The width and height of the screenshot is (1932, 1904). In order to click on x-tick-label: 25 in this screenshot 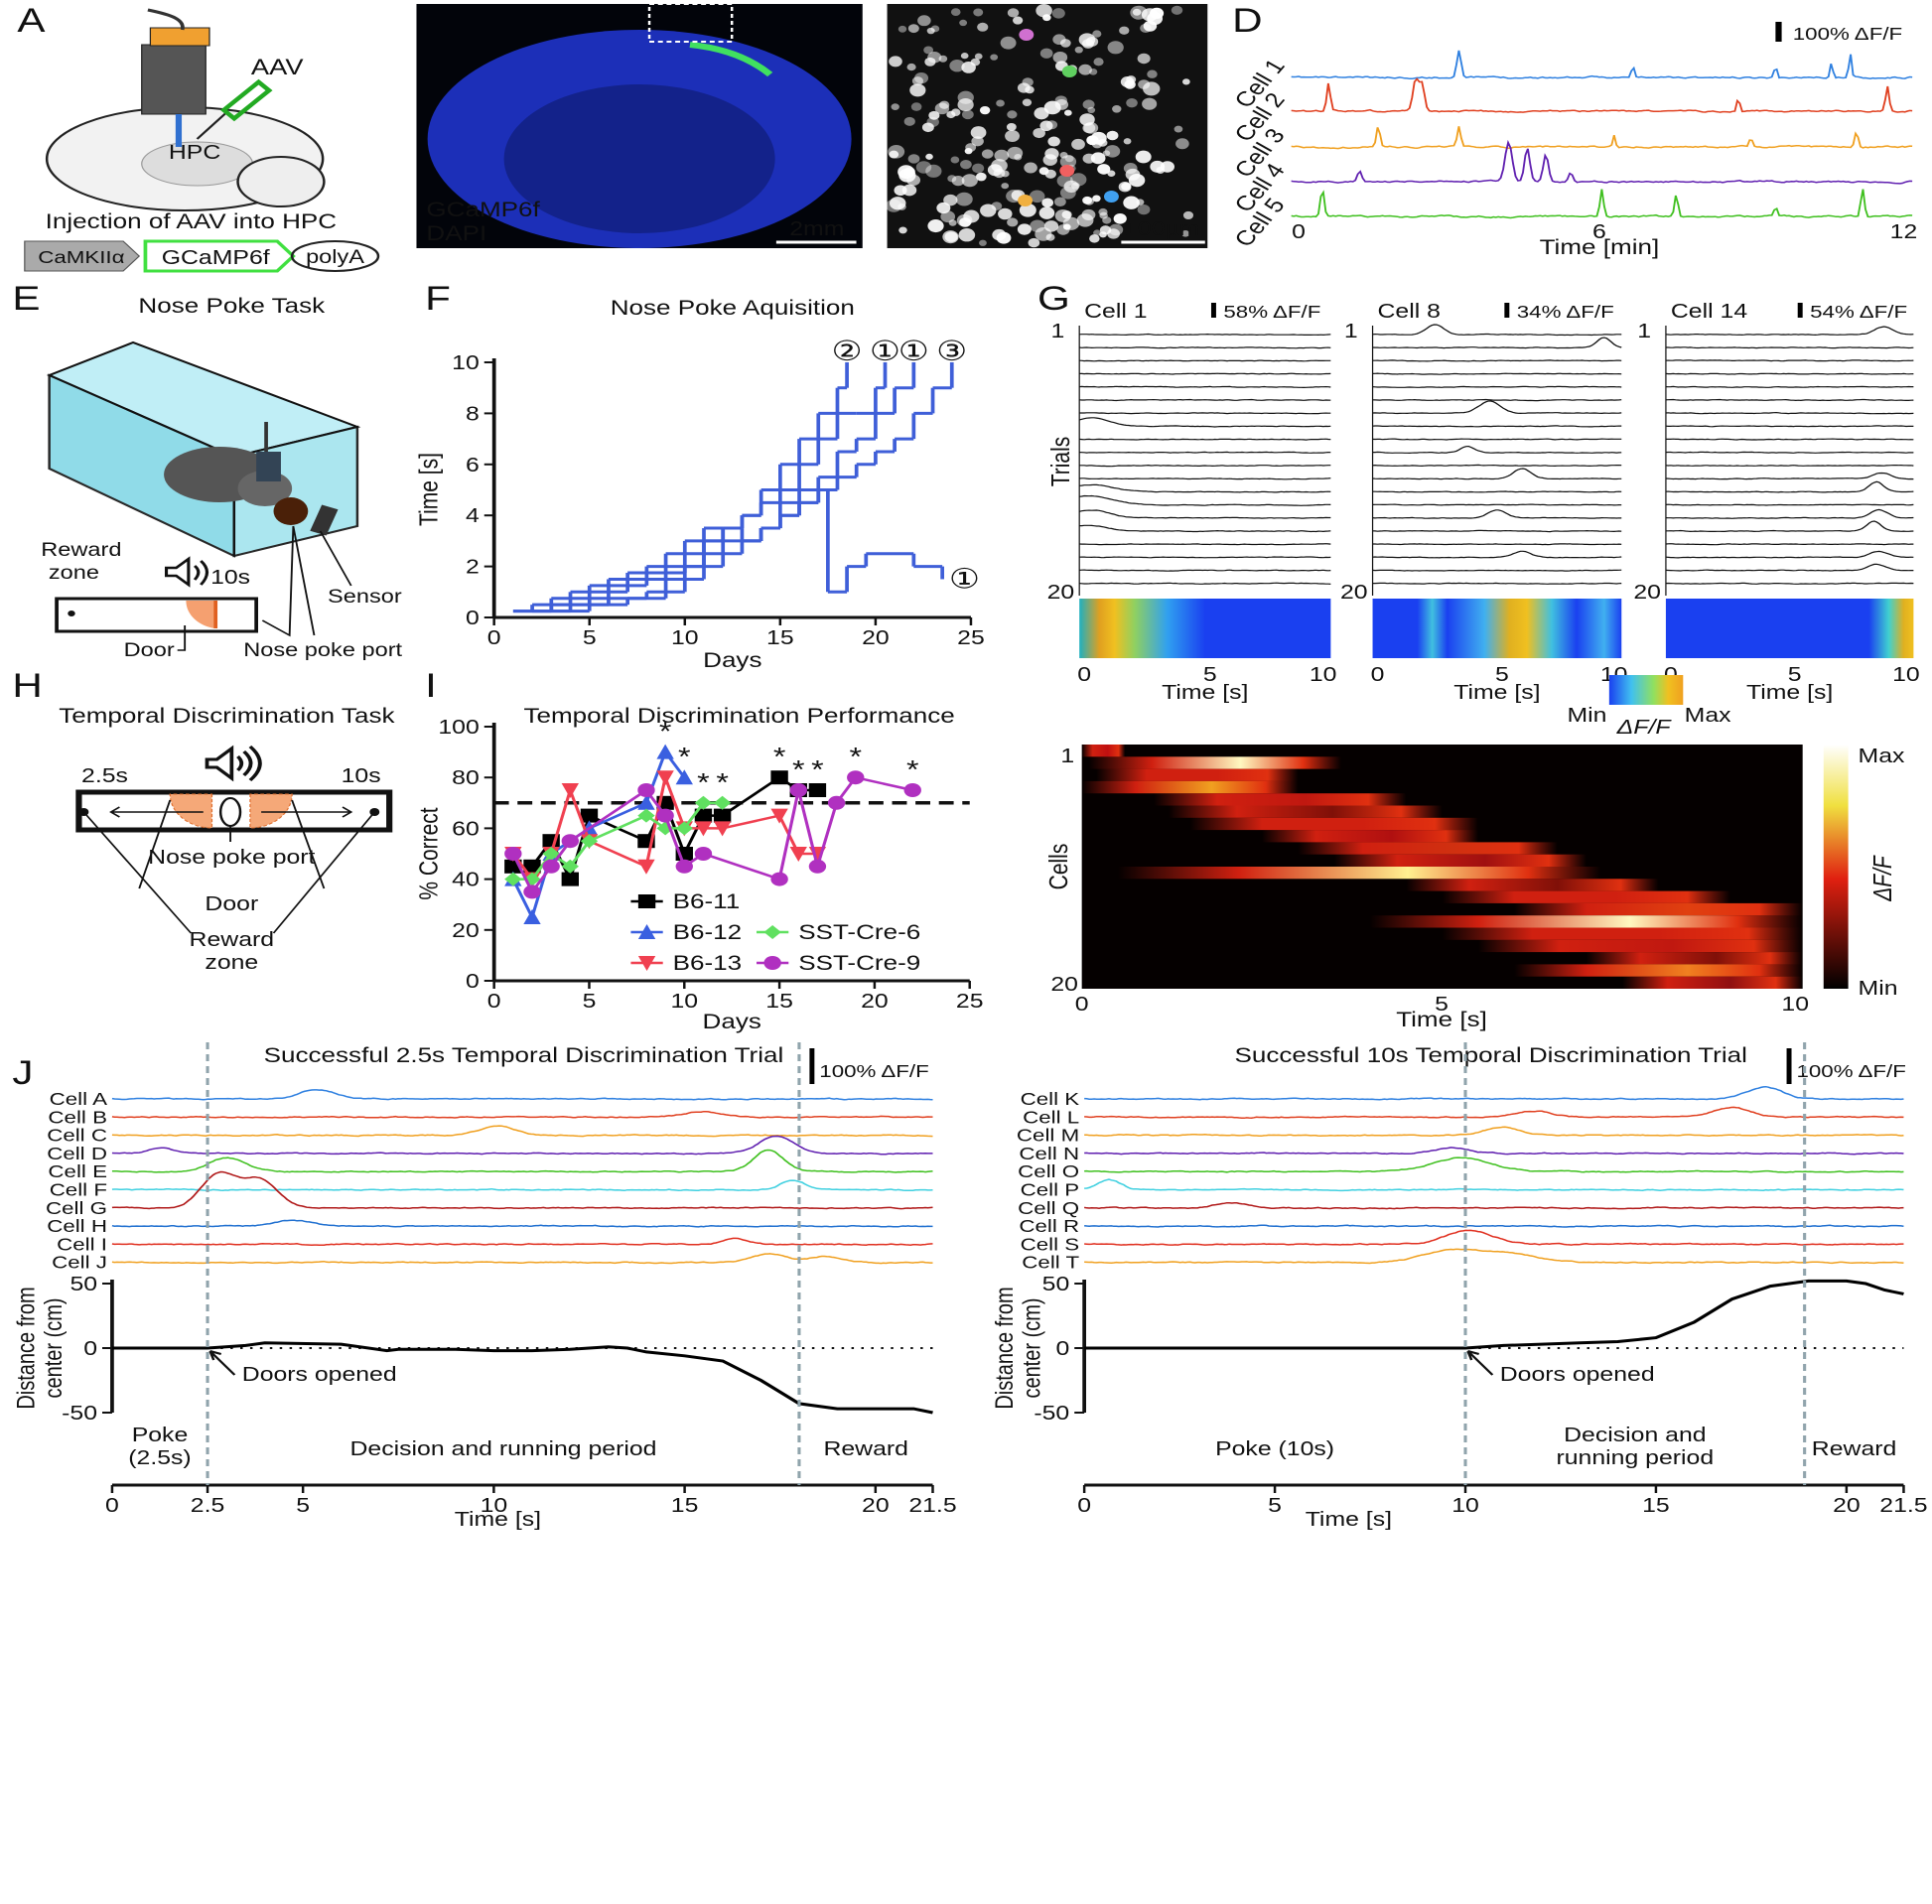, I will do `click(970, 1001)`.